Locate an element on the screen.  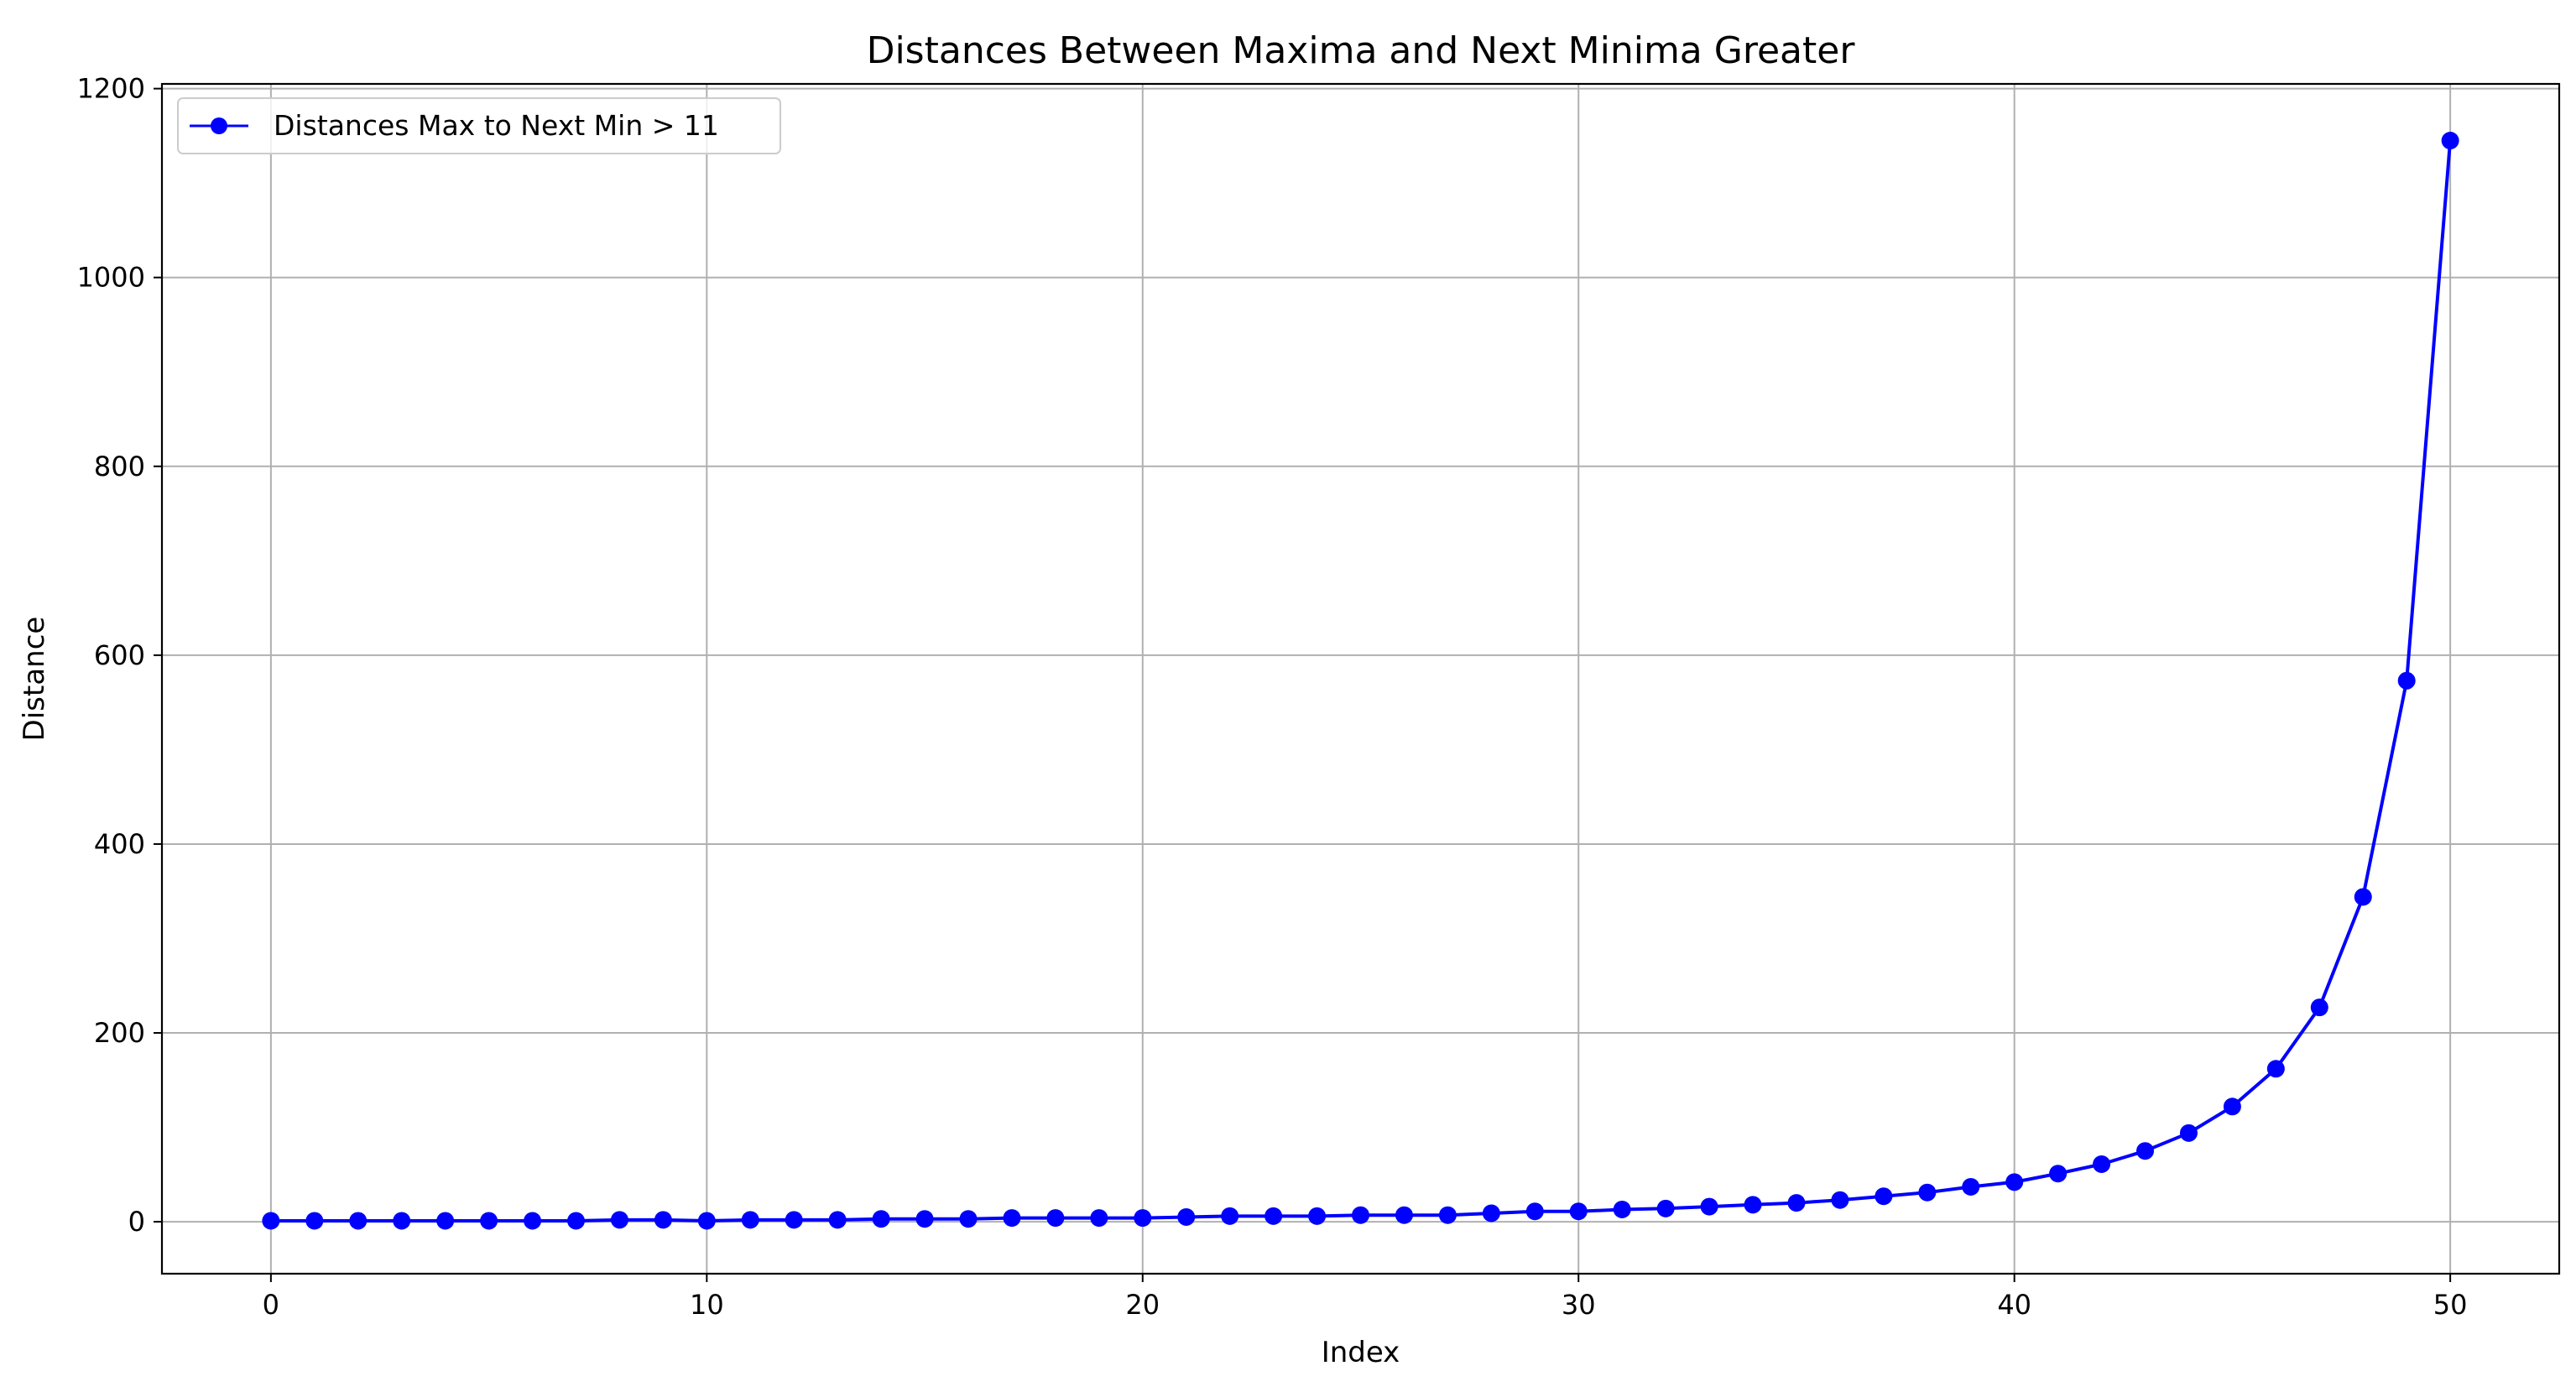
y-tick-label: 400 is located at coordinates (119, 844).